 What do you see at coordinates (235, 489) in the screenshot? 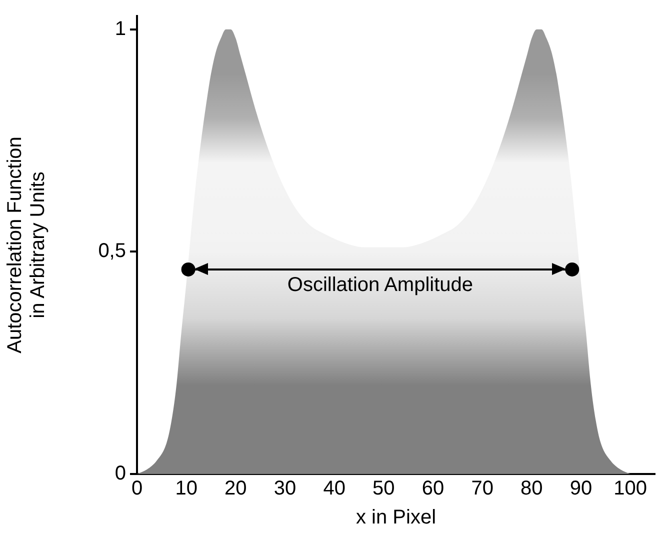
I see `x-tick-label: 20` at bounding box center [235, 489].